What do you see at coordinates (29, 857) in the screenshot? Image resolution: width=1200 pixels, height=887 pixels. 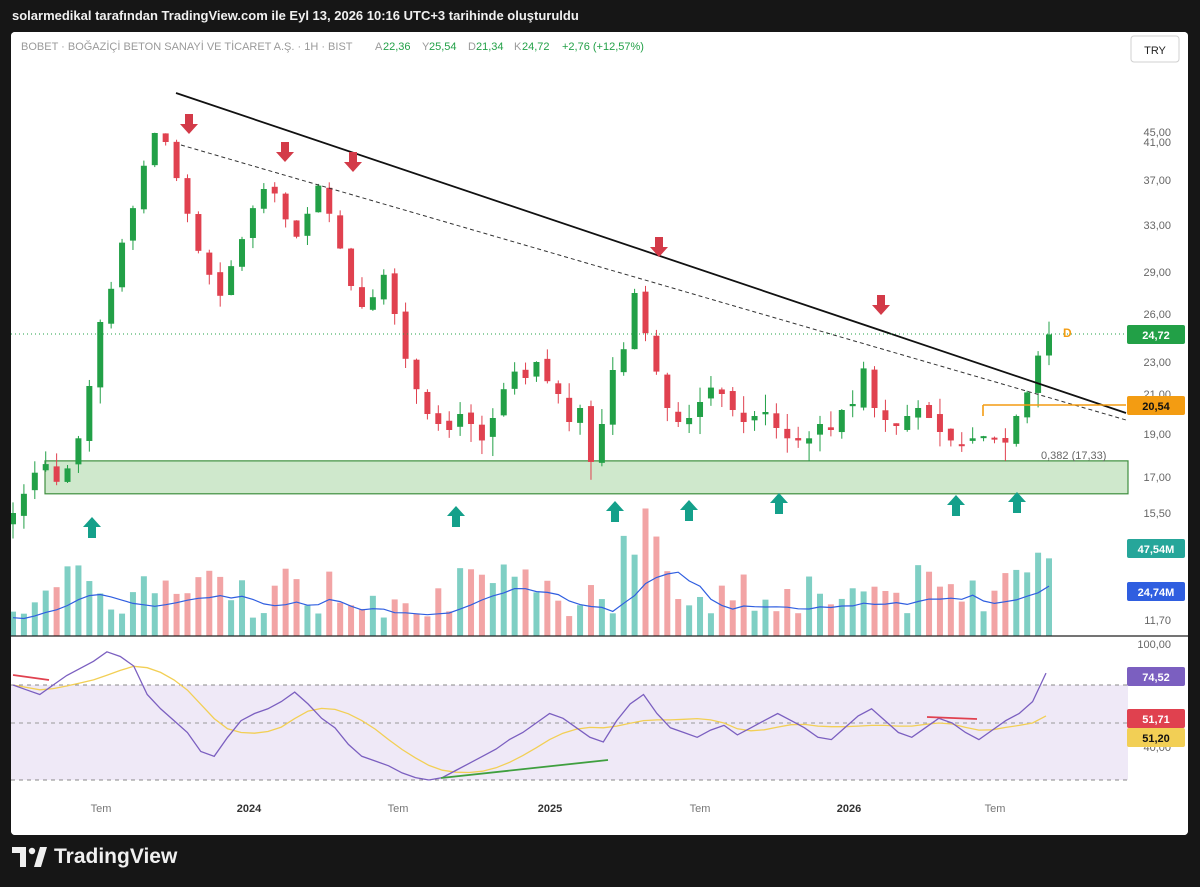 I see `tradingview-logo-icon` at bounding box center [29, 857].